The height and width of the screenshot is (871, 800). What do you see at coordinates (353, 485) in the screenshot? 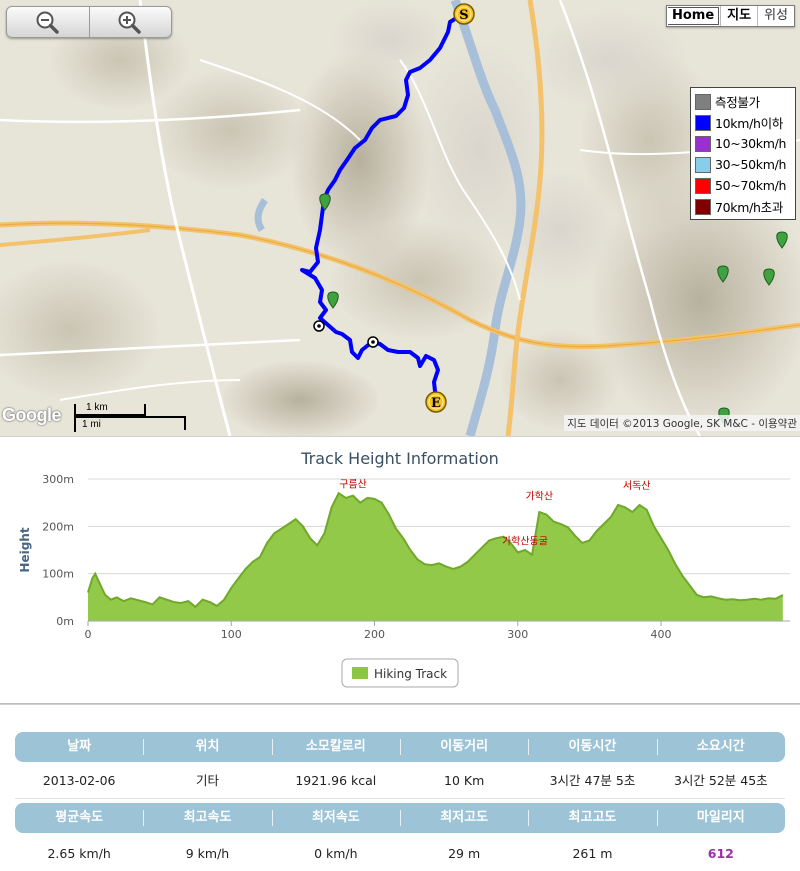
I see `peak-label: 구름산` at bounding box center [353, 485].